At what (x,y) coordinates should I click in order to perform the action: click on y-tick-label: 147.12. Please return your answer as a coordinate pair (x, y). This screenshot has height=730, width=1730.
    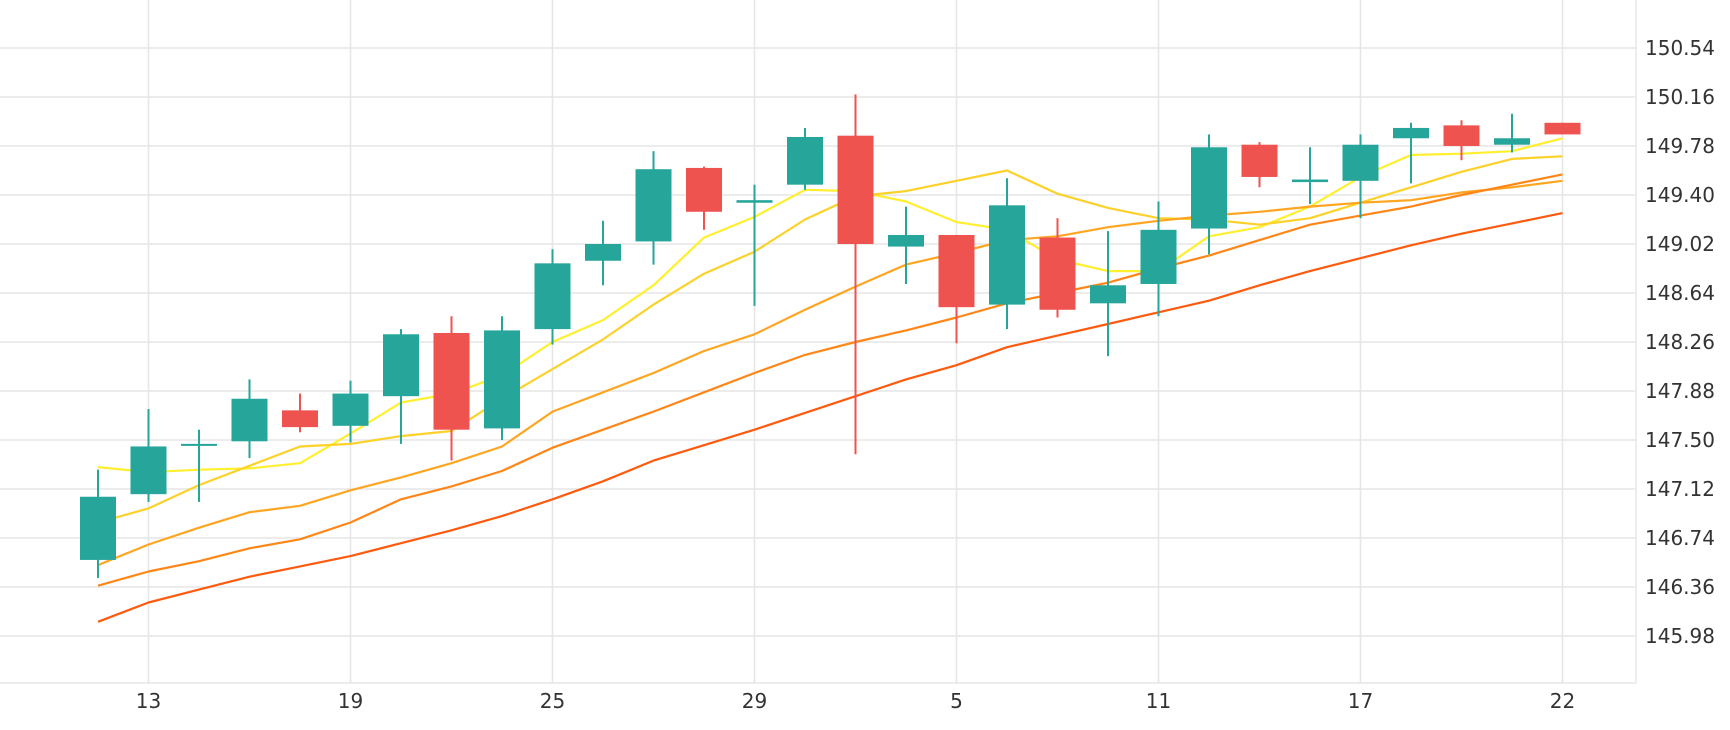
    Looking at the image, I should click on (1680, 489).